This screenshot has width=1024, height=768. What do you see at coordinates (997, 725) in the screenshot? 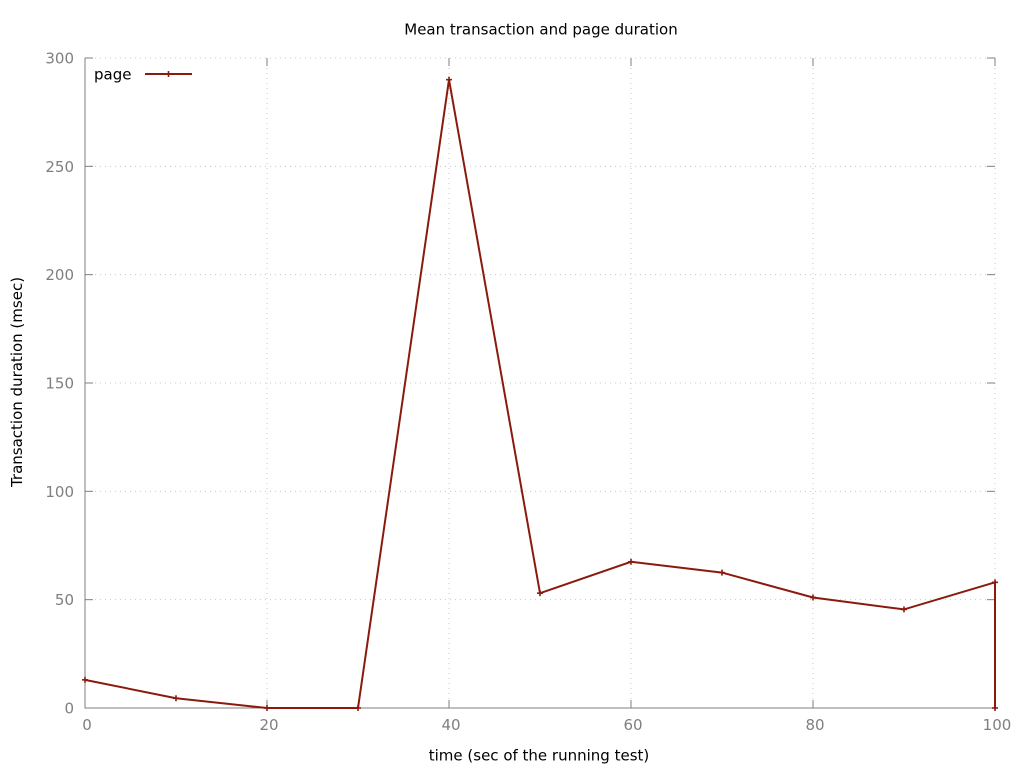
I see `x-tick-label: 100` at bounding box center [997, 725].